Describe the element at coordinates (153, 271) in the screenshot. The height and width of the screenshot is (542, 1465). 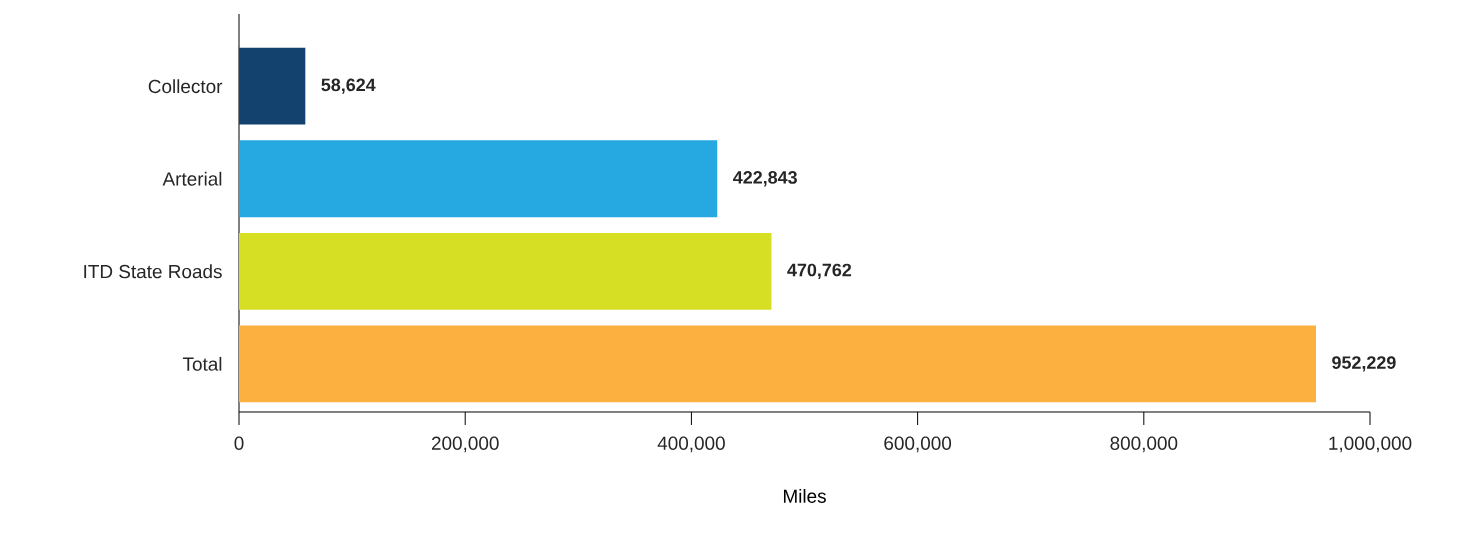
I see `y-tick-label: ITD State Roads` at that location.